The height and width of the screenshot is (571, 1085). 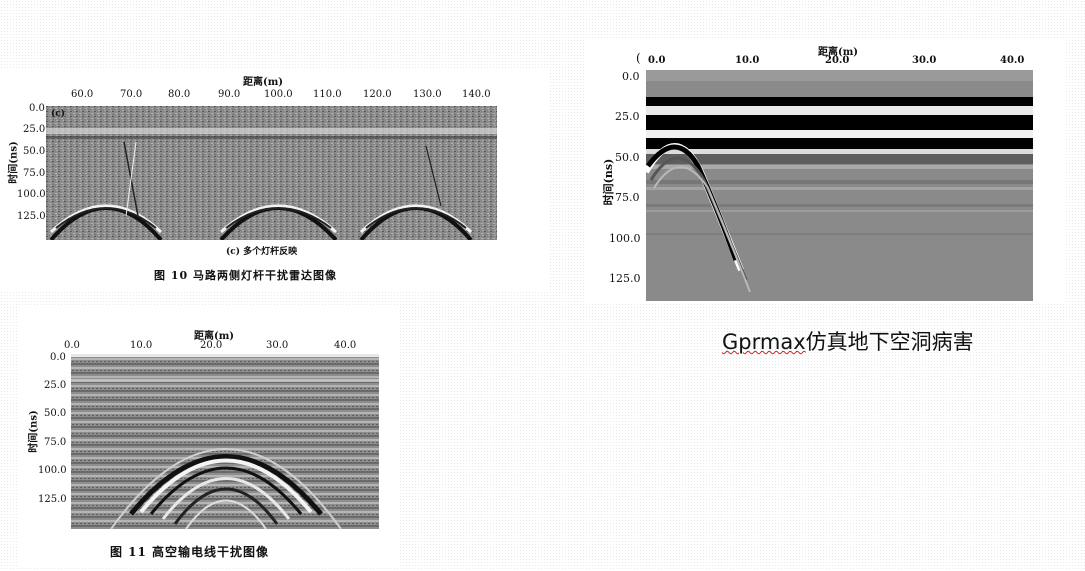 What do you see at coordinates (226, 488) in the screenshot?
I see `fig11-hyperbola` at bounding box center [226, 488].